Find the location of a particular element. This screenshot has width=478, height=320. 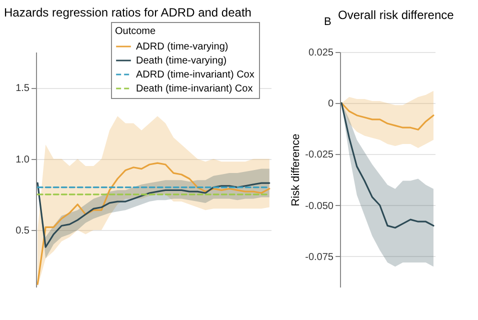

y-tick-label: -0.050 is located at coordinates (319, 206).